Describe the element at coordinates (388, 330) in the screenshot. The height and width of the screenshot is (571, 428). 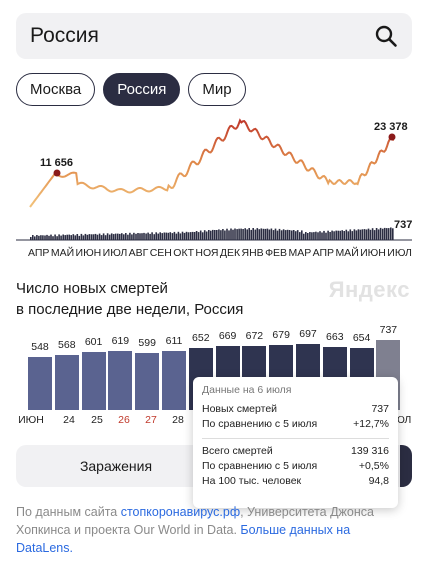
I see `bar-value-label: 737` at that location.